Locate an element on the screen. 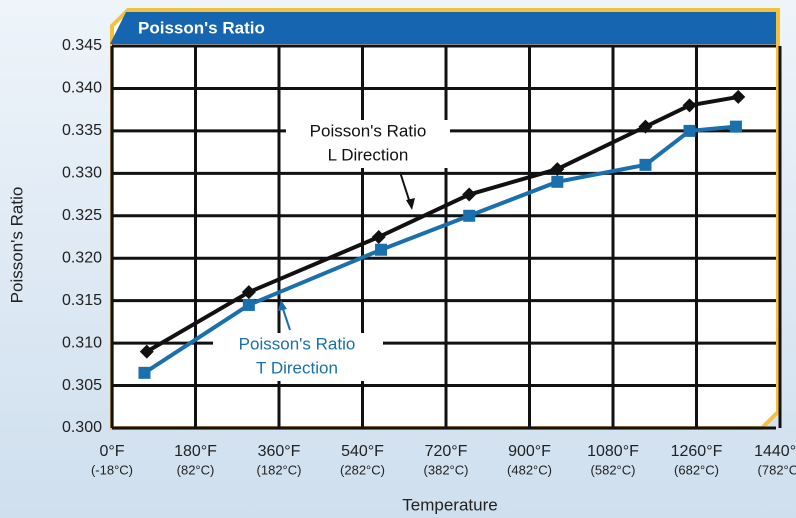 This screenshot has height=518, width=796. y-tick-label: 0.305 is located at coordinates (82, 385).